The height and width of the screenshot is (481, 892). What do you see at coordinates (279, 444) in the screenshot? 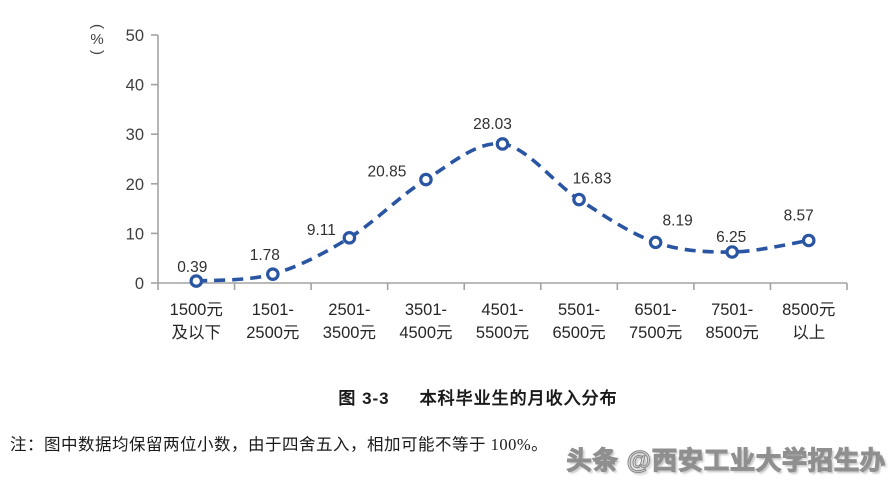
I see `figure-note: 注：图中数据均保留两位小数，由于四舍五入，相加可能不等于 100%。` at bounding box center [279, 444].